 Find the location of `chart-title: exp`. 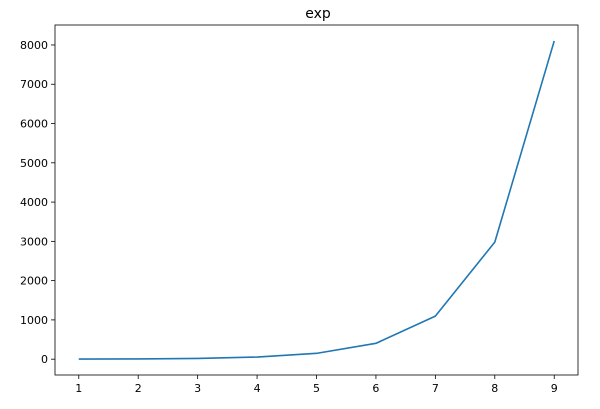

chart-title: exp is located at coordinates (318, 14).